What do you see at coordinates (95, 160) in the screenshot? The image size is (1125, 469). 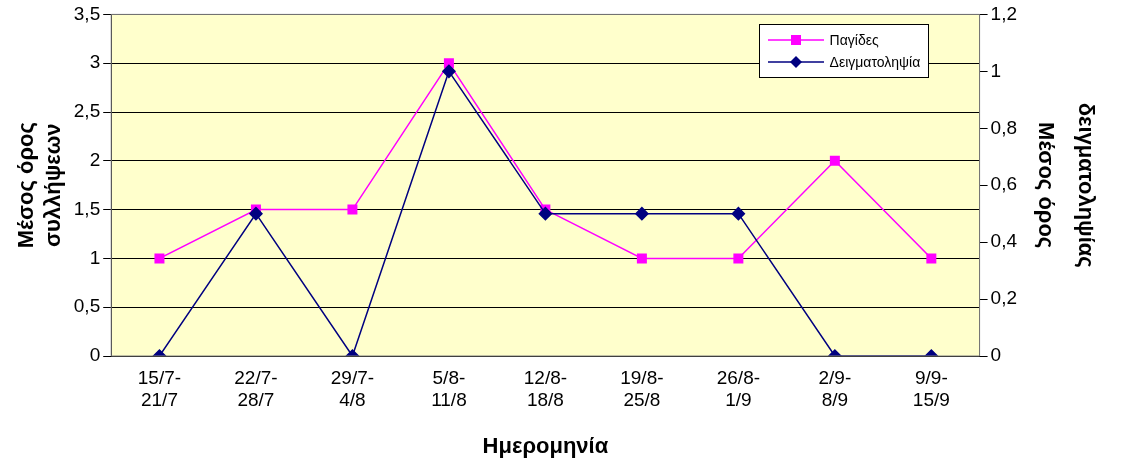 I see `y-tick-label: 2` at bounding box center [95, 160].